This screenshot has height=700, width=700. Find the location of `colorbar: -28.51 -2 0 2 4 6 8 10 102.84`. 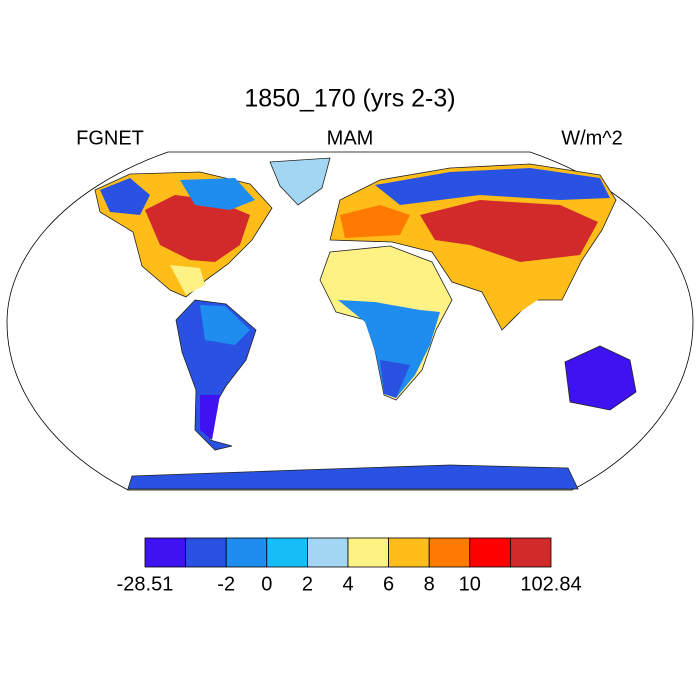

colorbar: -28.51 -2 0 2 4 6 8 10 102.84 is located at coordinates (349, 566).